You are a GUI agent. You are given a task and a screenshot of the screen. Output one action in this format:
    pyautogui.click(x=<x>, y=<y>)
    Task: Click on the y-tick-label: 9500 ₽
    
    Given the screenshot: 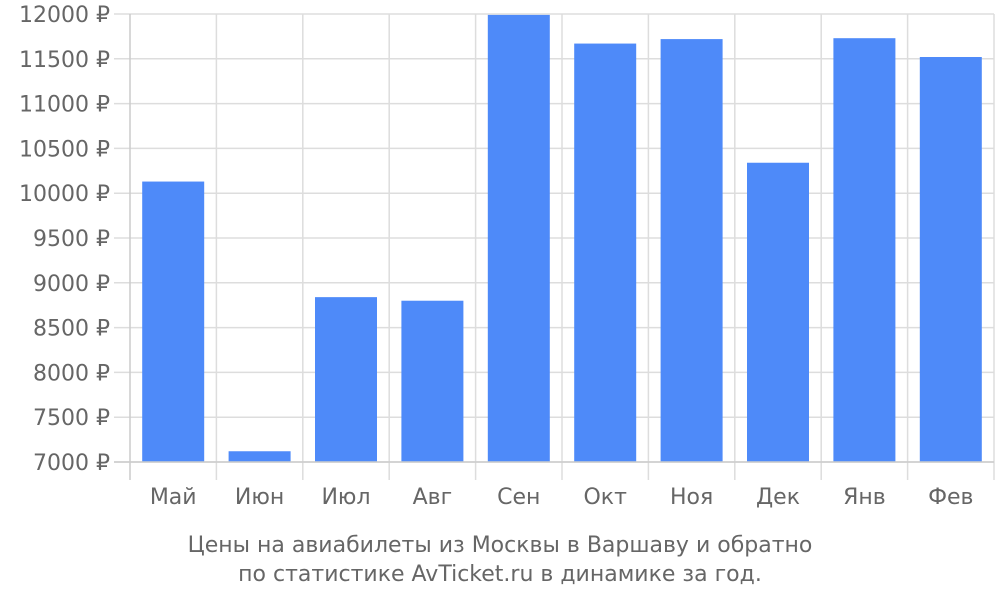 What is the action you would take?
    pyautogui.click(x=71, y=239)
    